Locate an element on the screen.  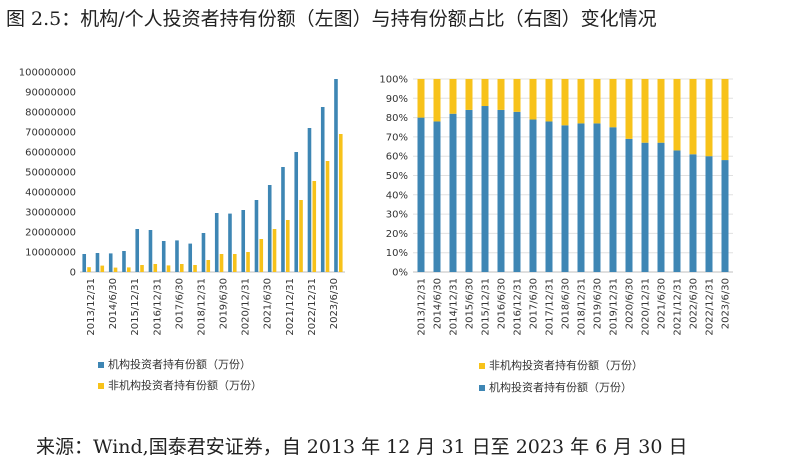
right-x-tick-label: 2022/6/30 is located at coordinates (694, 303).